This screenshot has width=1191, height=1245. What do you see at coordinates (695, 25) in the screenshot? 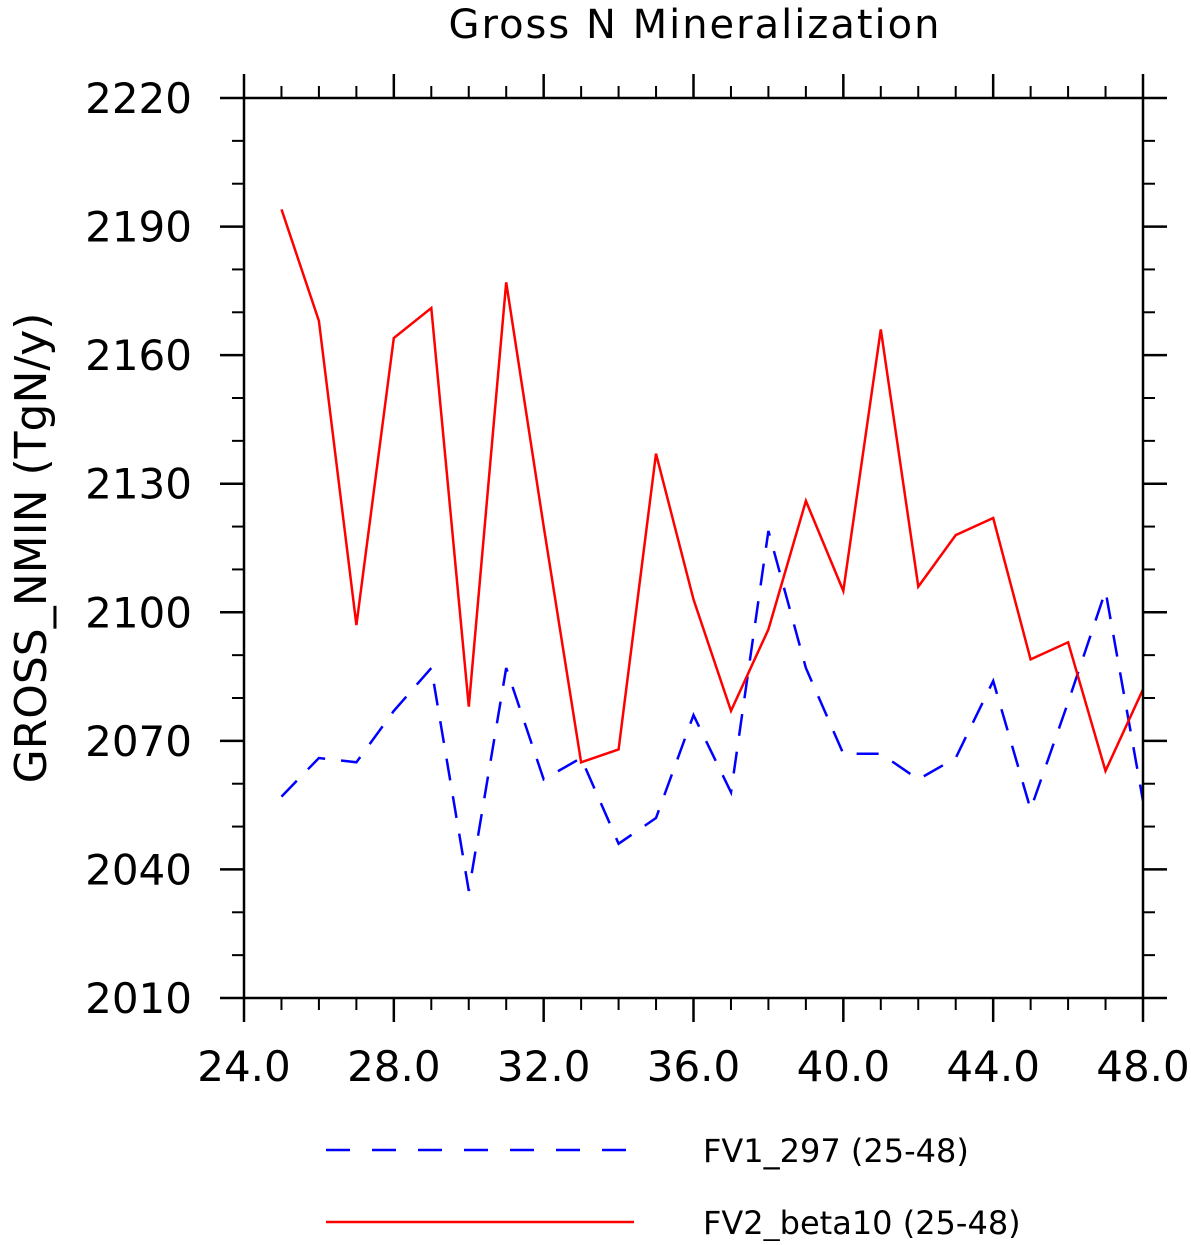
I see `chart-title: Gross N Mineralization` at bounding box center [695, 25].